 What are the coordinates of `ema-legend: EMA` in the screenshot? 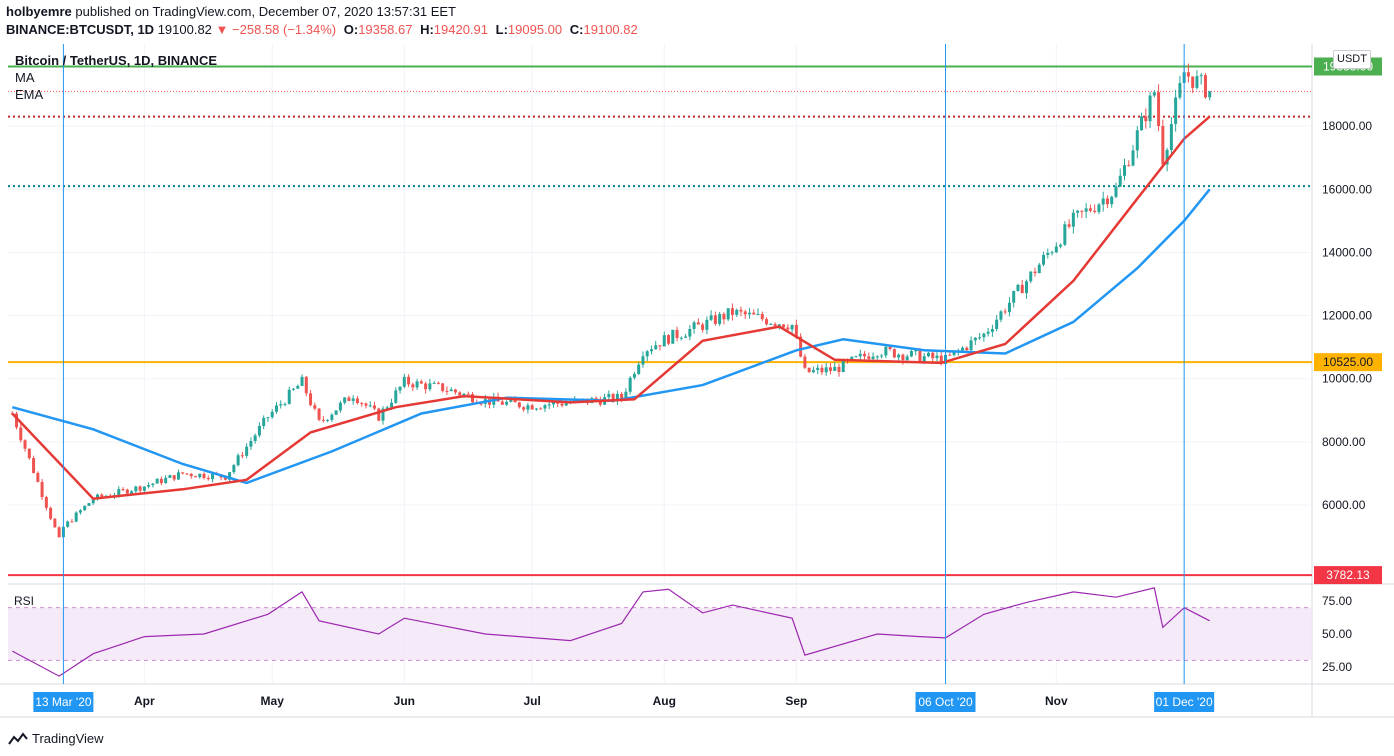 It's located at (29, 94).